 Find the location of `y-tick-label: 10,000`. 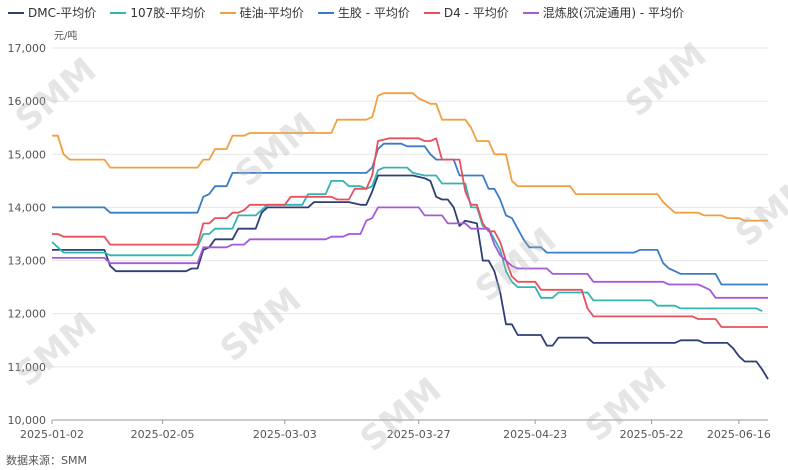

y-tick-label: 10,000 is located at coordinates (27, 420).